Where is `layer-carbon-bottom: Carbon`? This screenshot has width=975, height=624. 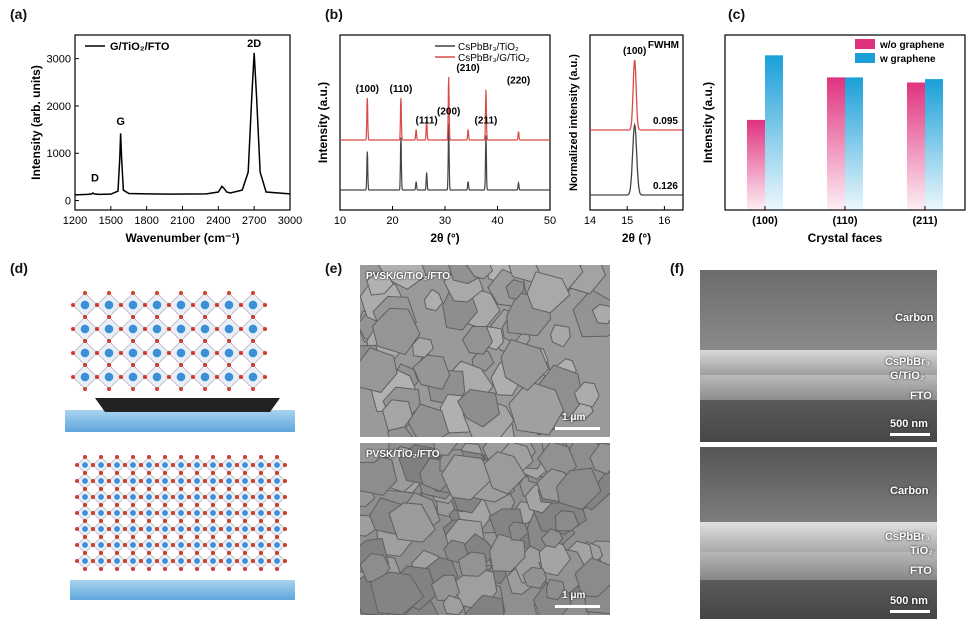 layer-carbon-bottom: Carbon is located at coordinates (909, 491).